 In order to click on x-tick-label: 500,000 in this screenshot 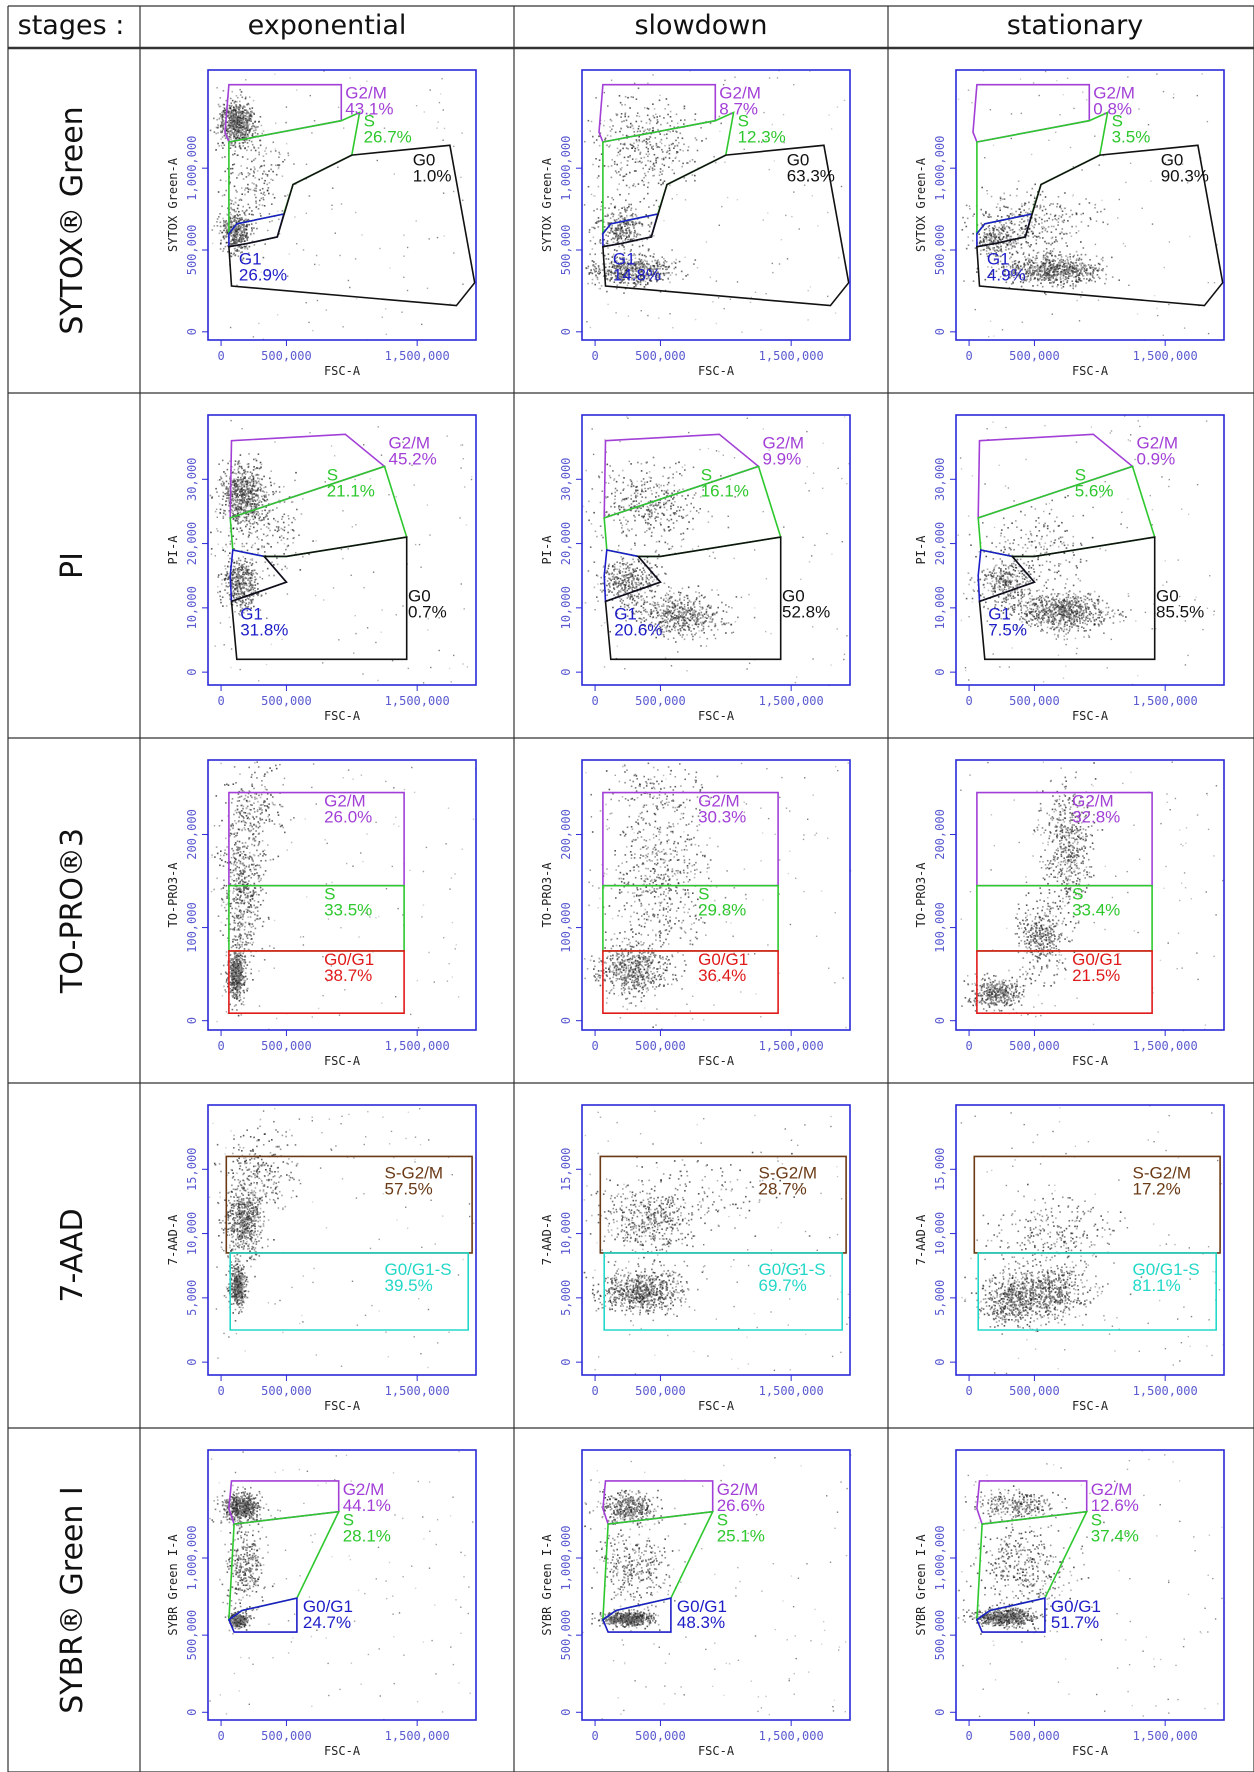, I will do `click(1034, 356)`.